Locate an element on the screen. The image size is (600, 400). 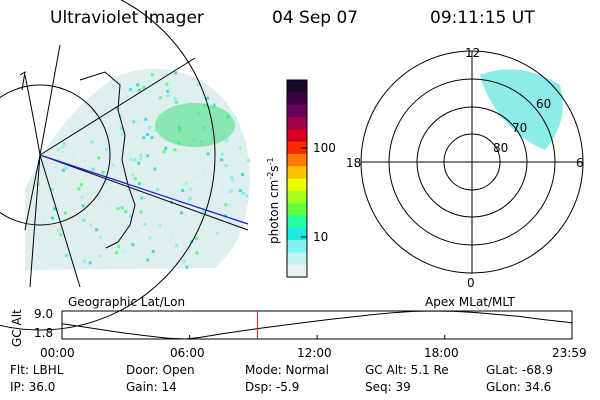
altitude-xtick-3: 18:00 is located at coordinates (441, 353).